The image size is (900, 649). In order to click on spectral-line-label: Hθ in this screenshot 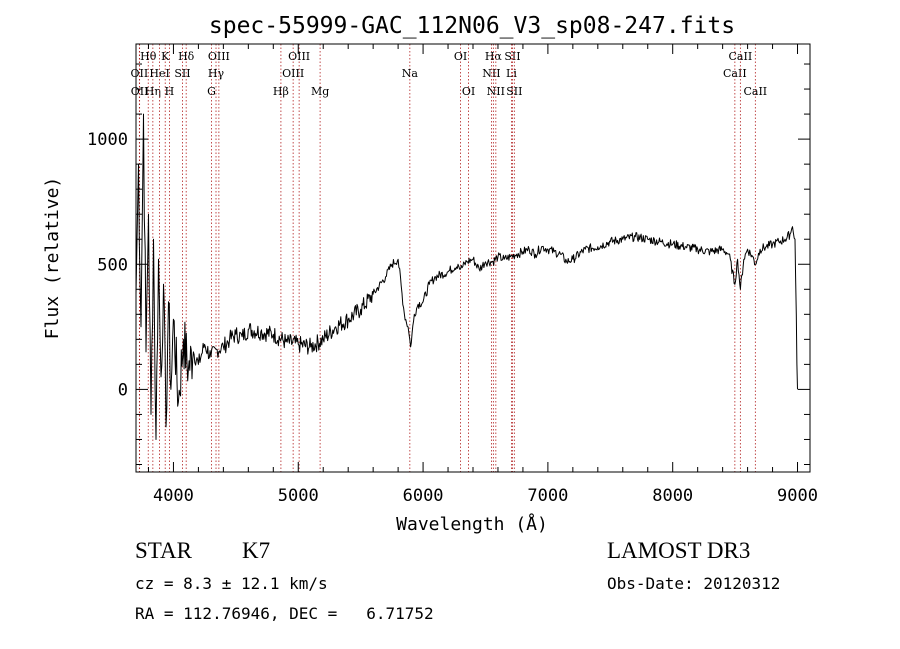, I will do `click(148, 56)`.